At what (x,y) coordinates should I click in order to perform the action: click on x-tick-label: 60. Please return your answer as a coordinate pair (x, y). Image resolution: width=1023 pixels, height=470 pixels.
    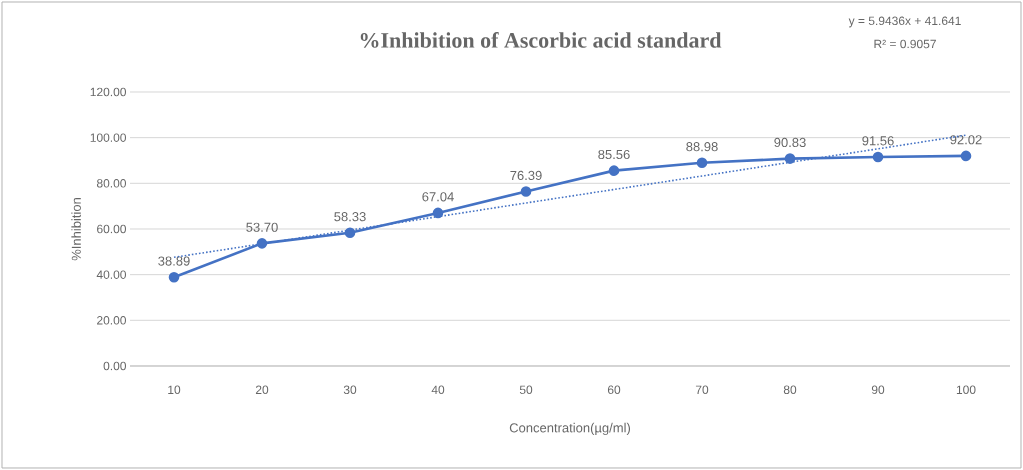
    Looking at the image, I should click on (614, 390).